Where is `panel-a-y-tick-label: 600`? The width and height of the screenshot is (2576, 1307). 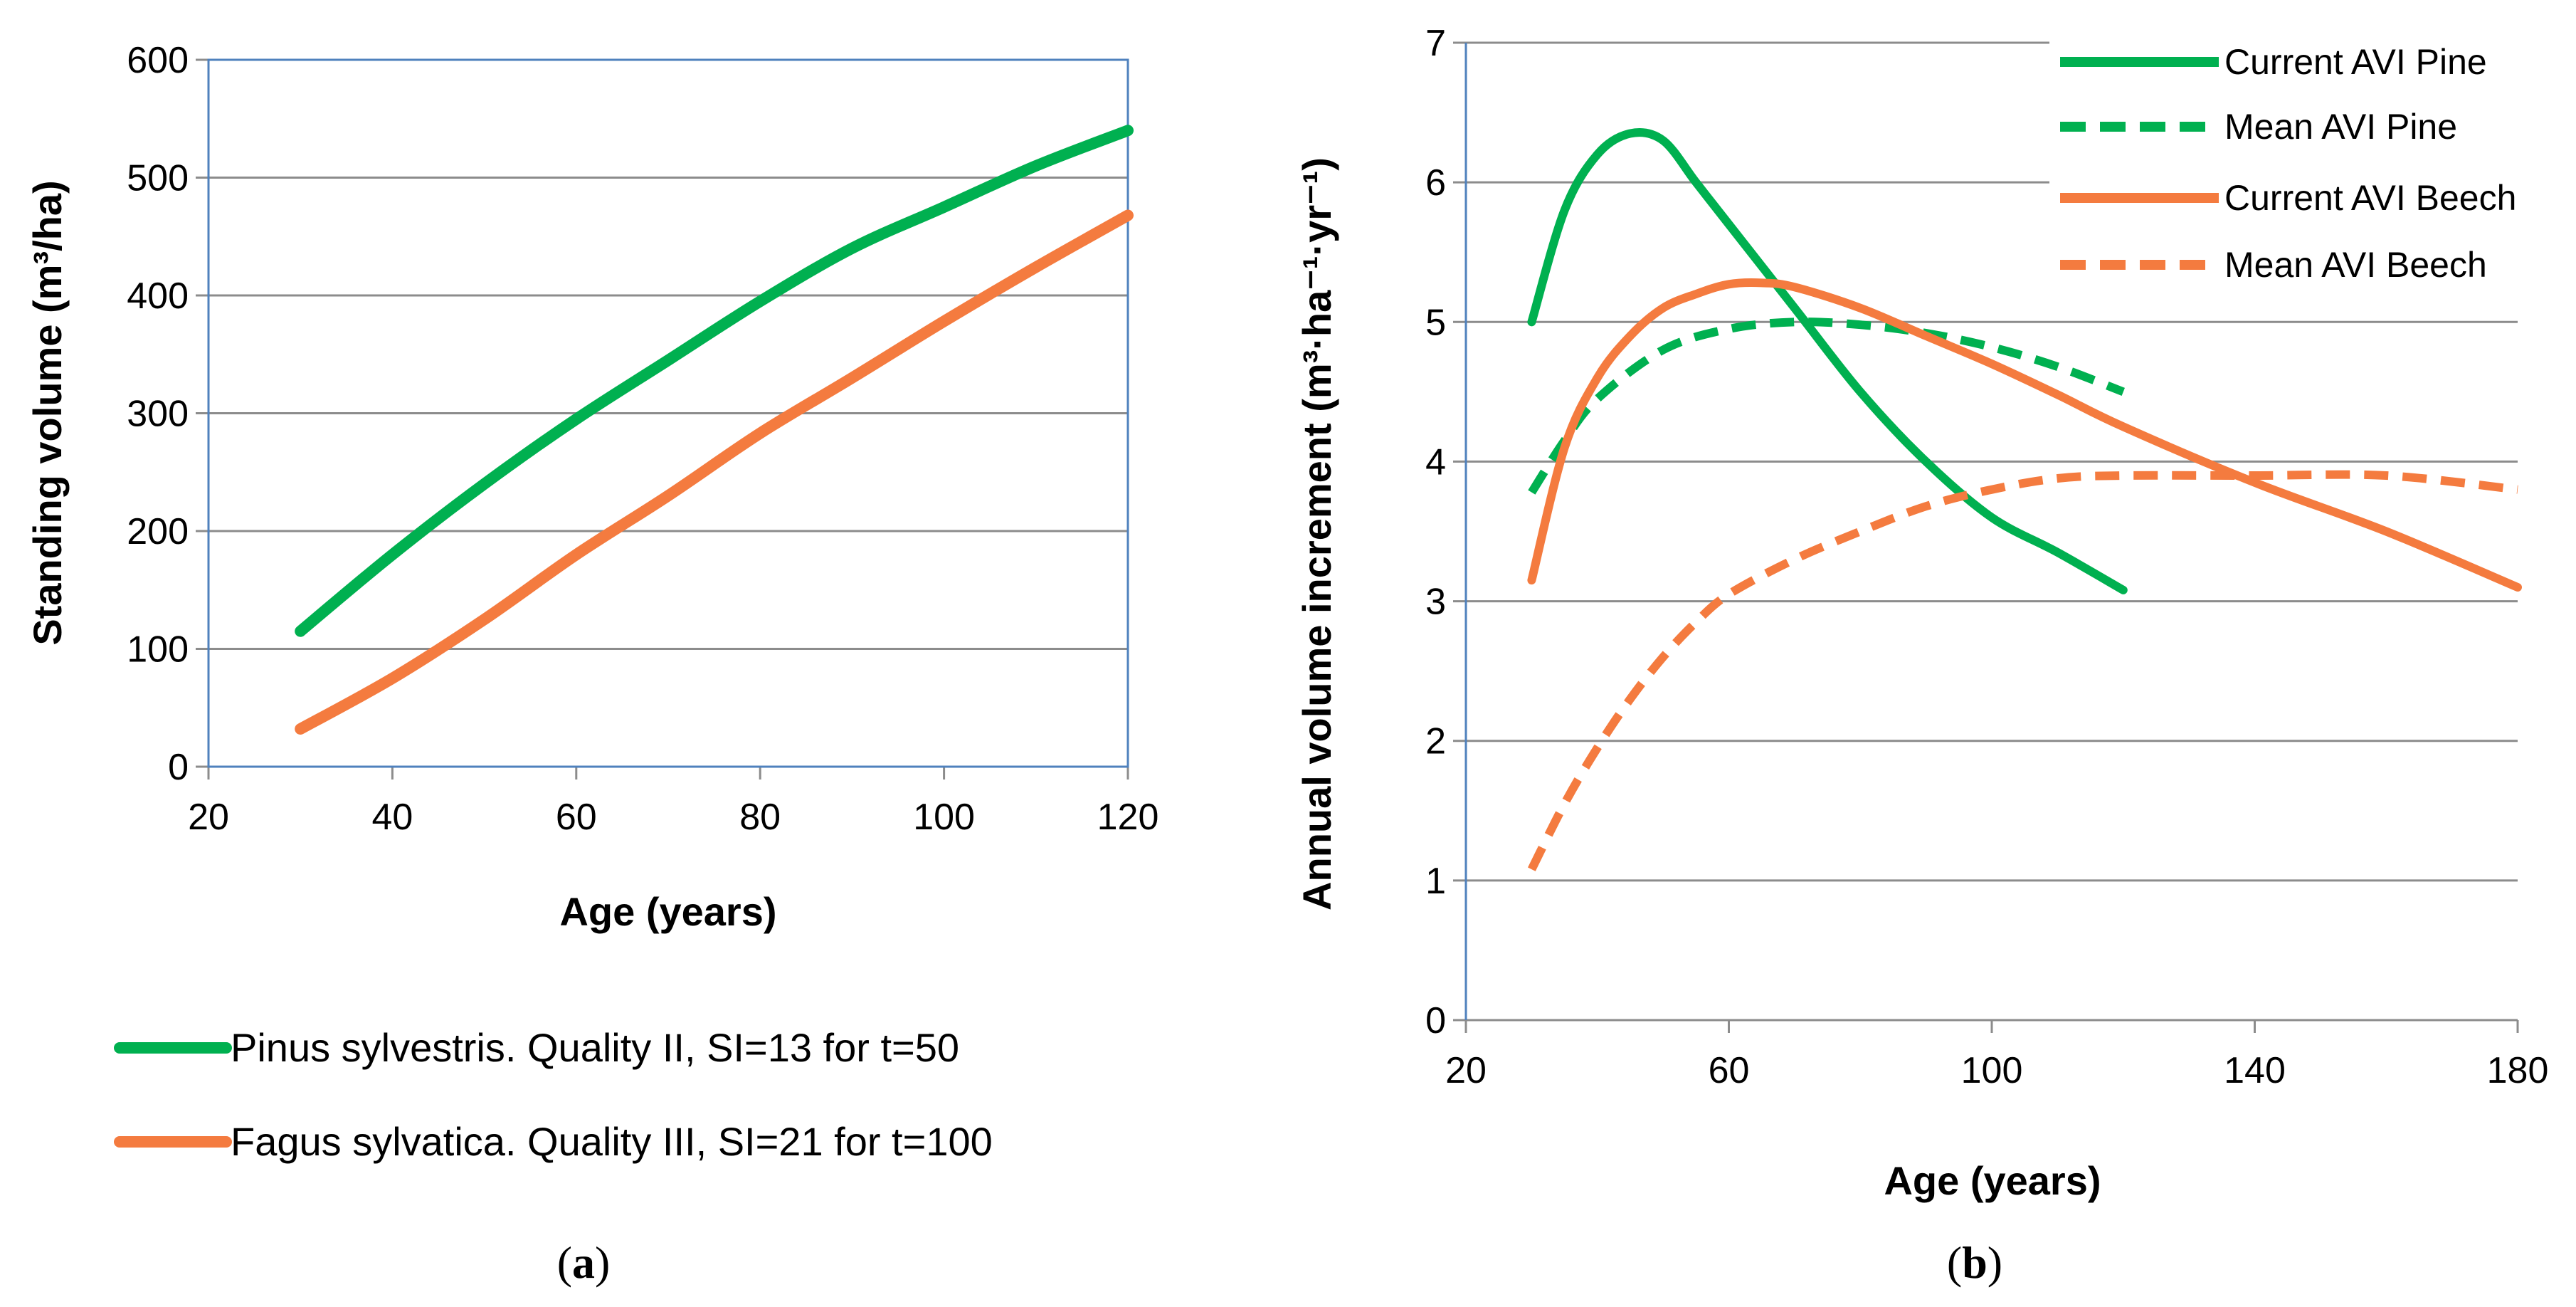 panel-a-y-tick-label: 600 is located at coordinates (158, 60).